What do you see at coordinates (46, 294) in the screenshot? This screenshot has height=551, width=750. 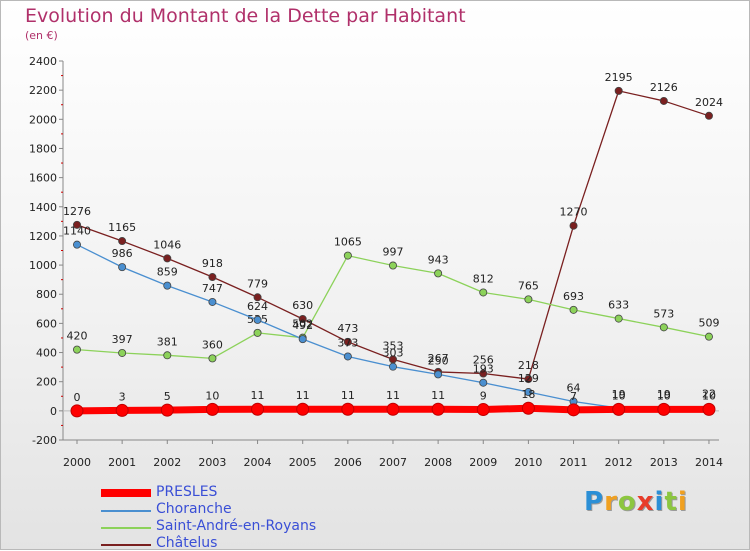 I see `y-tick-label: 800` at bounding box center [46, 294].